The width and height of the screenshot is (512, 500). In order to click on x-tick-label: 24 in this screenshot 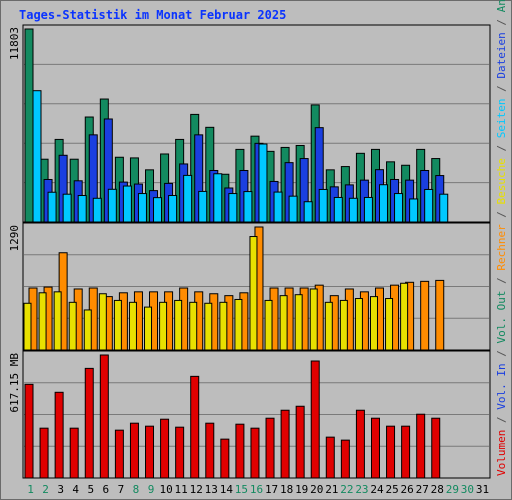, I will do `click(377, 489)`.